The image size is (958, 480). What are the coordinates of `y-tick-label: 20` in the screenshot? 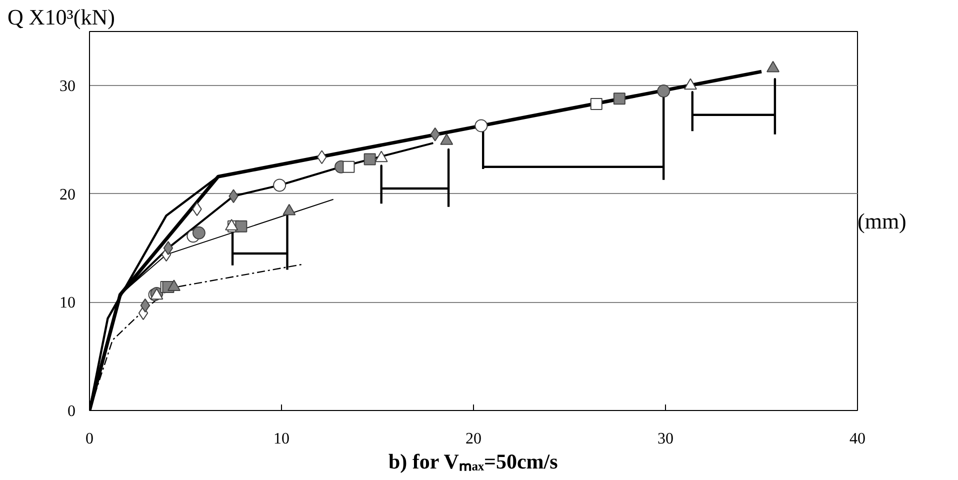 It's located at (68, 195).